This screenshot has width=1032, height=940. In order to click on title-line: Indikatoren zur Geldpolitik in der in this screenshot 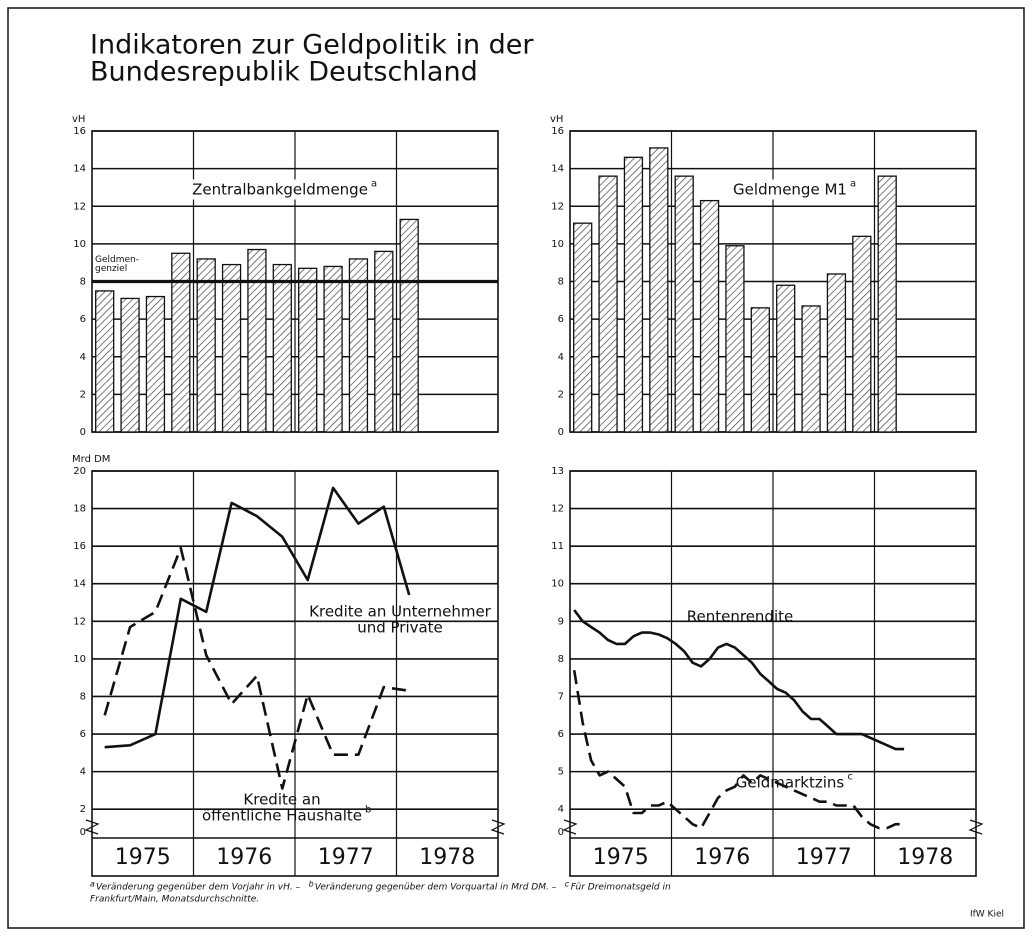, I will do `click(312, 45)`.